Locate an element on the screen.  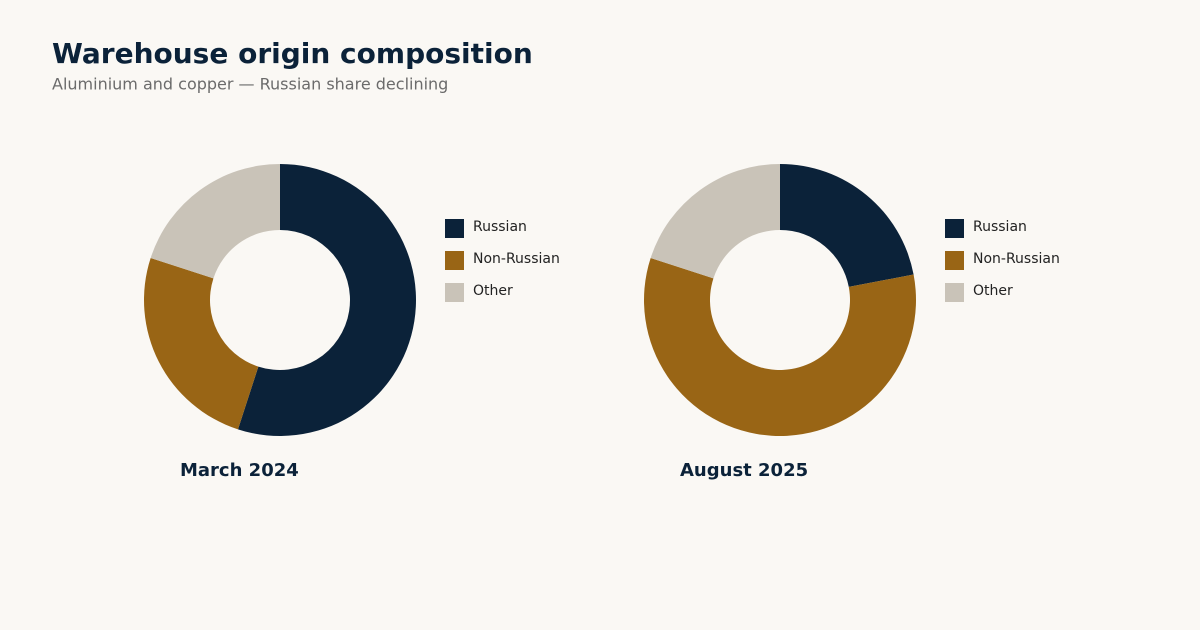
pie-title: August 2025 is located at coordinates (744, 470).